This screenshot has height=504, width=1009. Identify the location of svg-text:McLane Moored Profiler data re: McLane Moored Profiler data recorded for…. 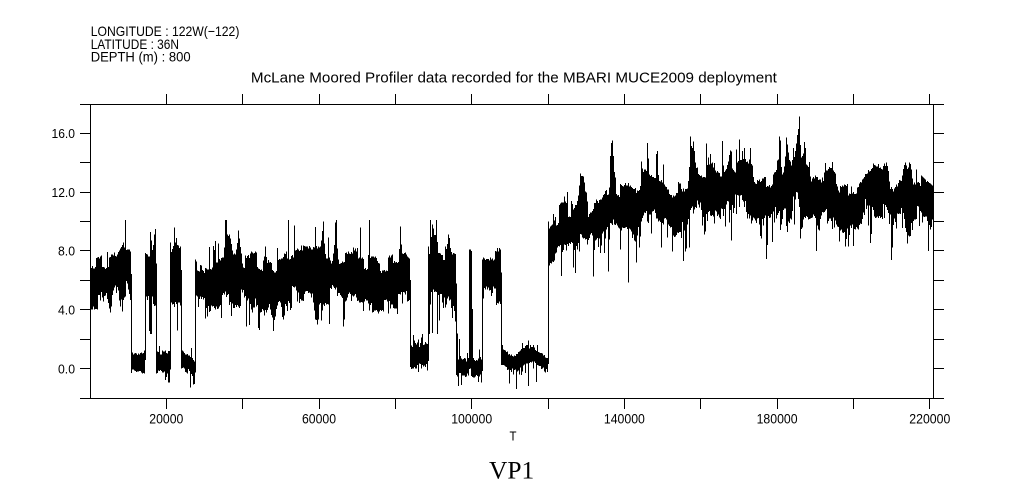
(514, 77).